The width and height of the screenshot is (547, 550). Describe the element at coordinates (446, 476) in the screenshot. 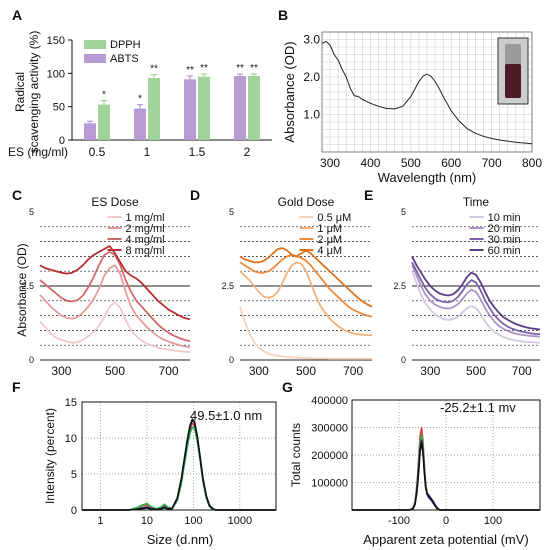

I see `g-series-line` at that location.